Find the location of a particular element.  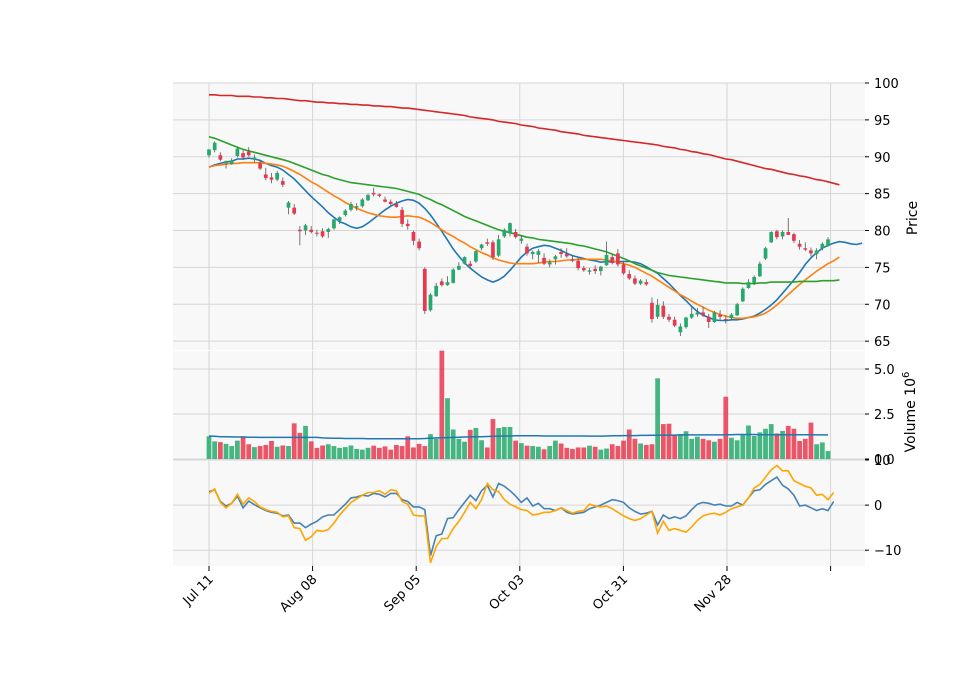

oscillator-line is located at coordinates (521, 514).